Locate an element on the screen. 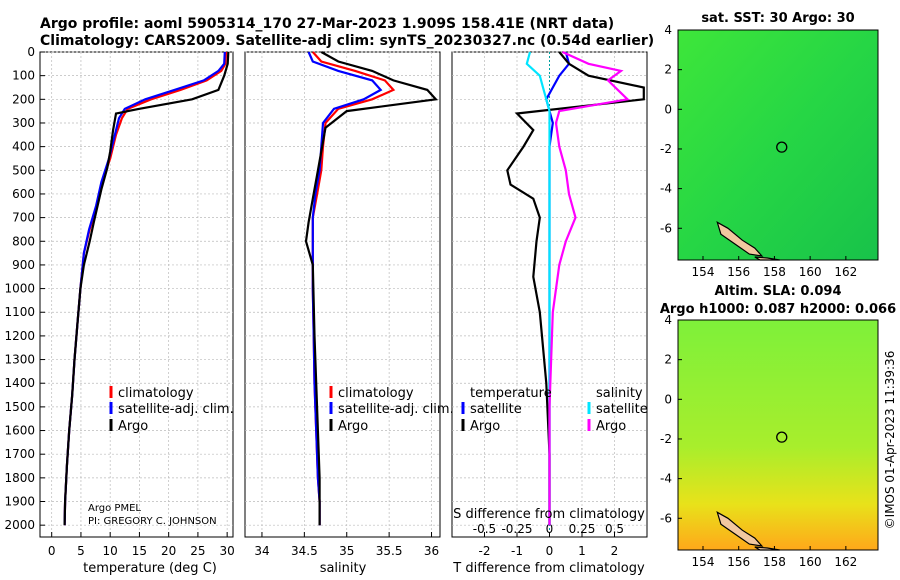  y-tick-label: 1300 is located at coordinates (19, 360).